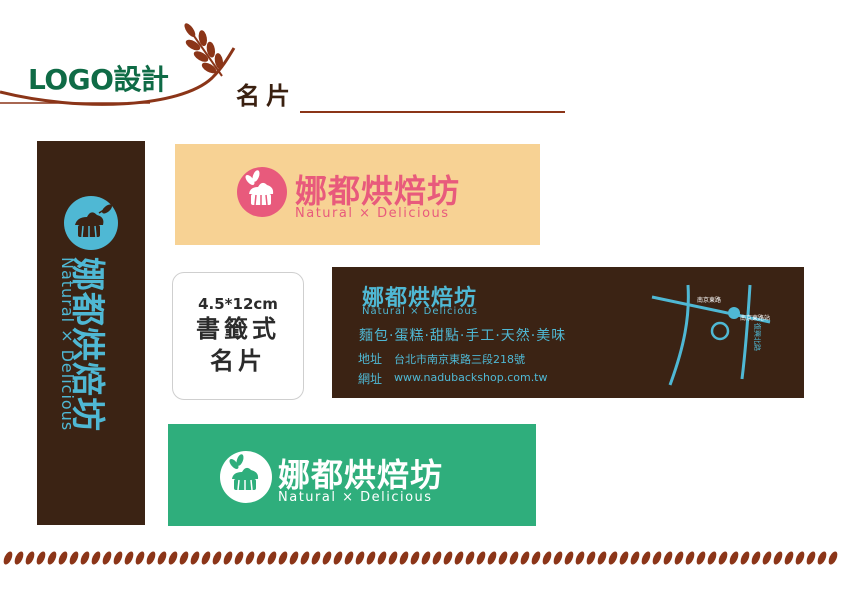 The width and height of the screenshot is (843, 599). I want to click on map-label-station: 南京東路站, so click(755, 318).